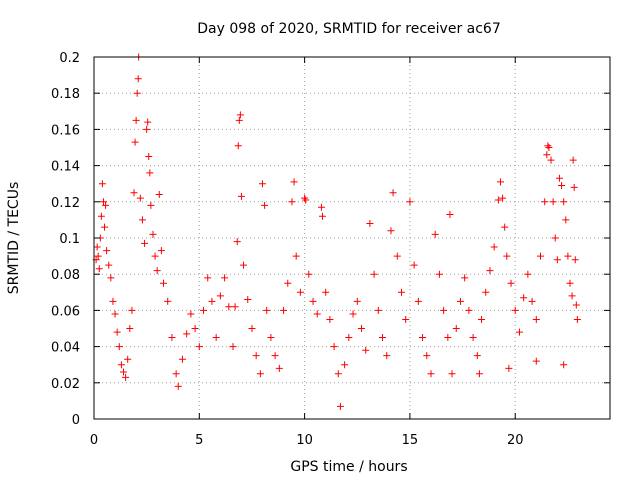  I want to click on y-tick-label: 0.1, so click(69, 239).